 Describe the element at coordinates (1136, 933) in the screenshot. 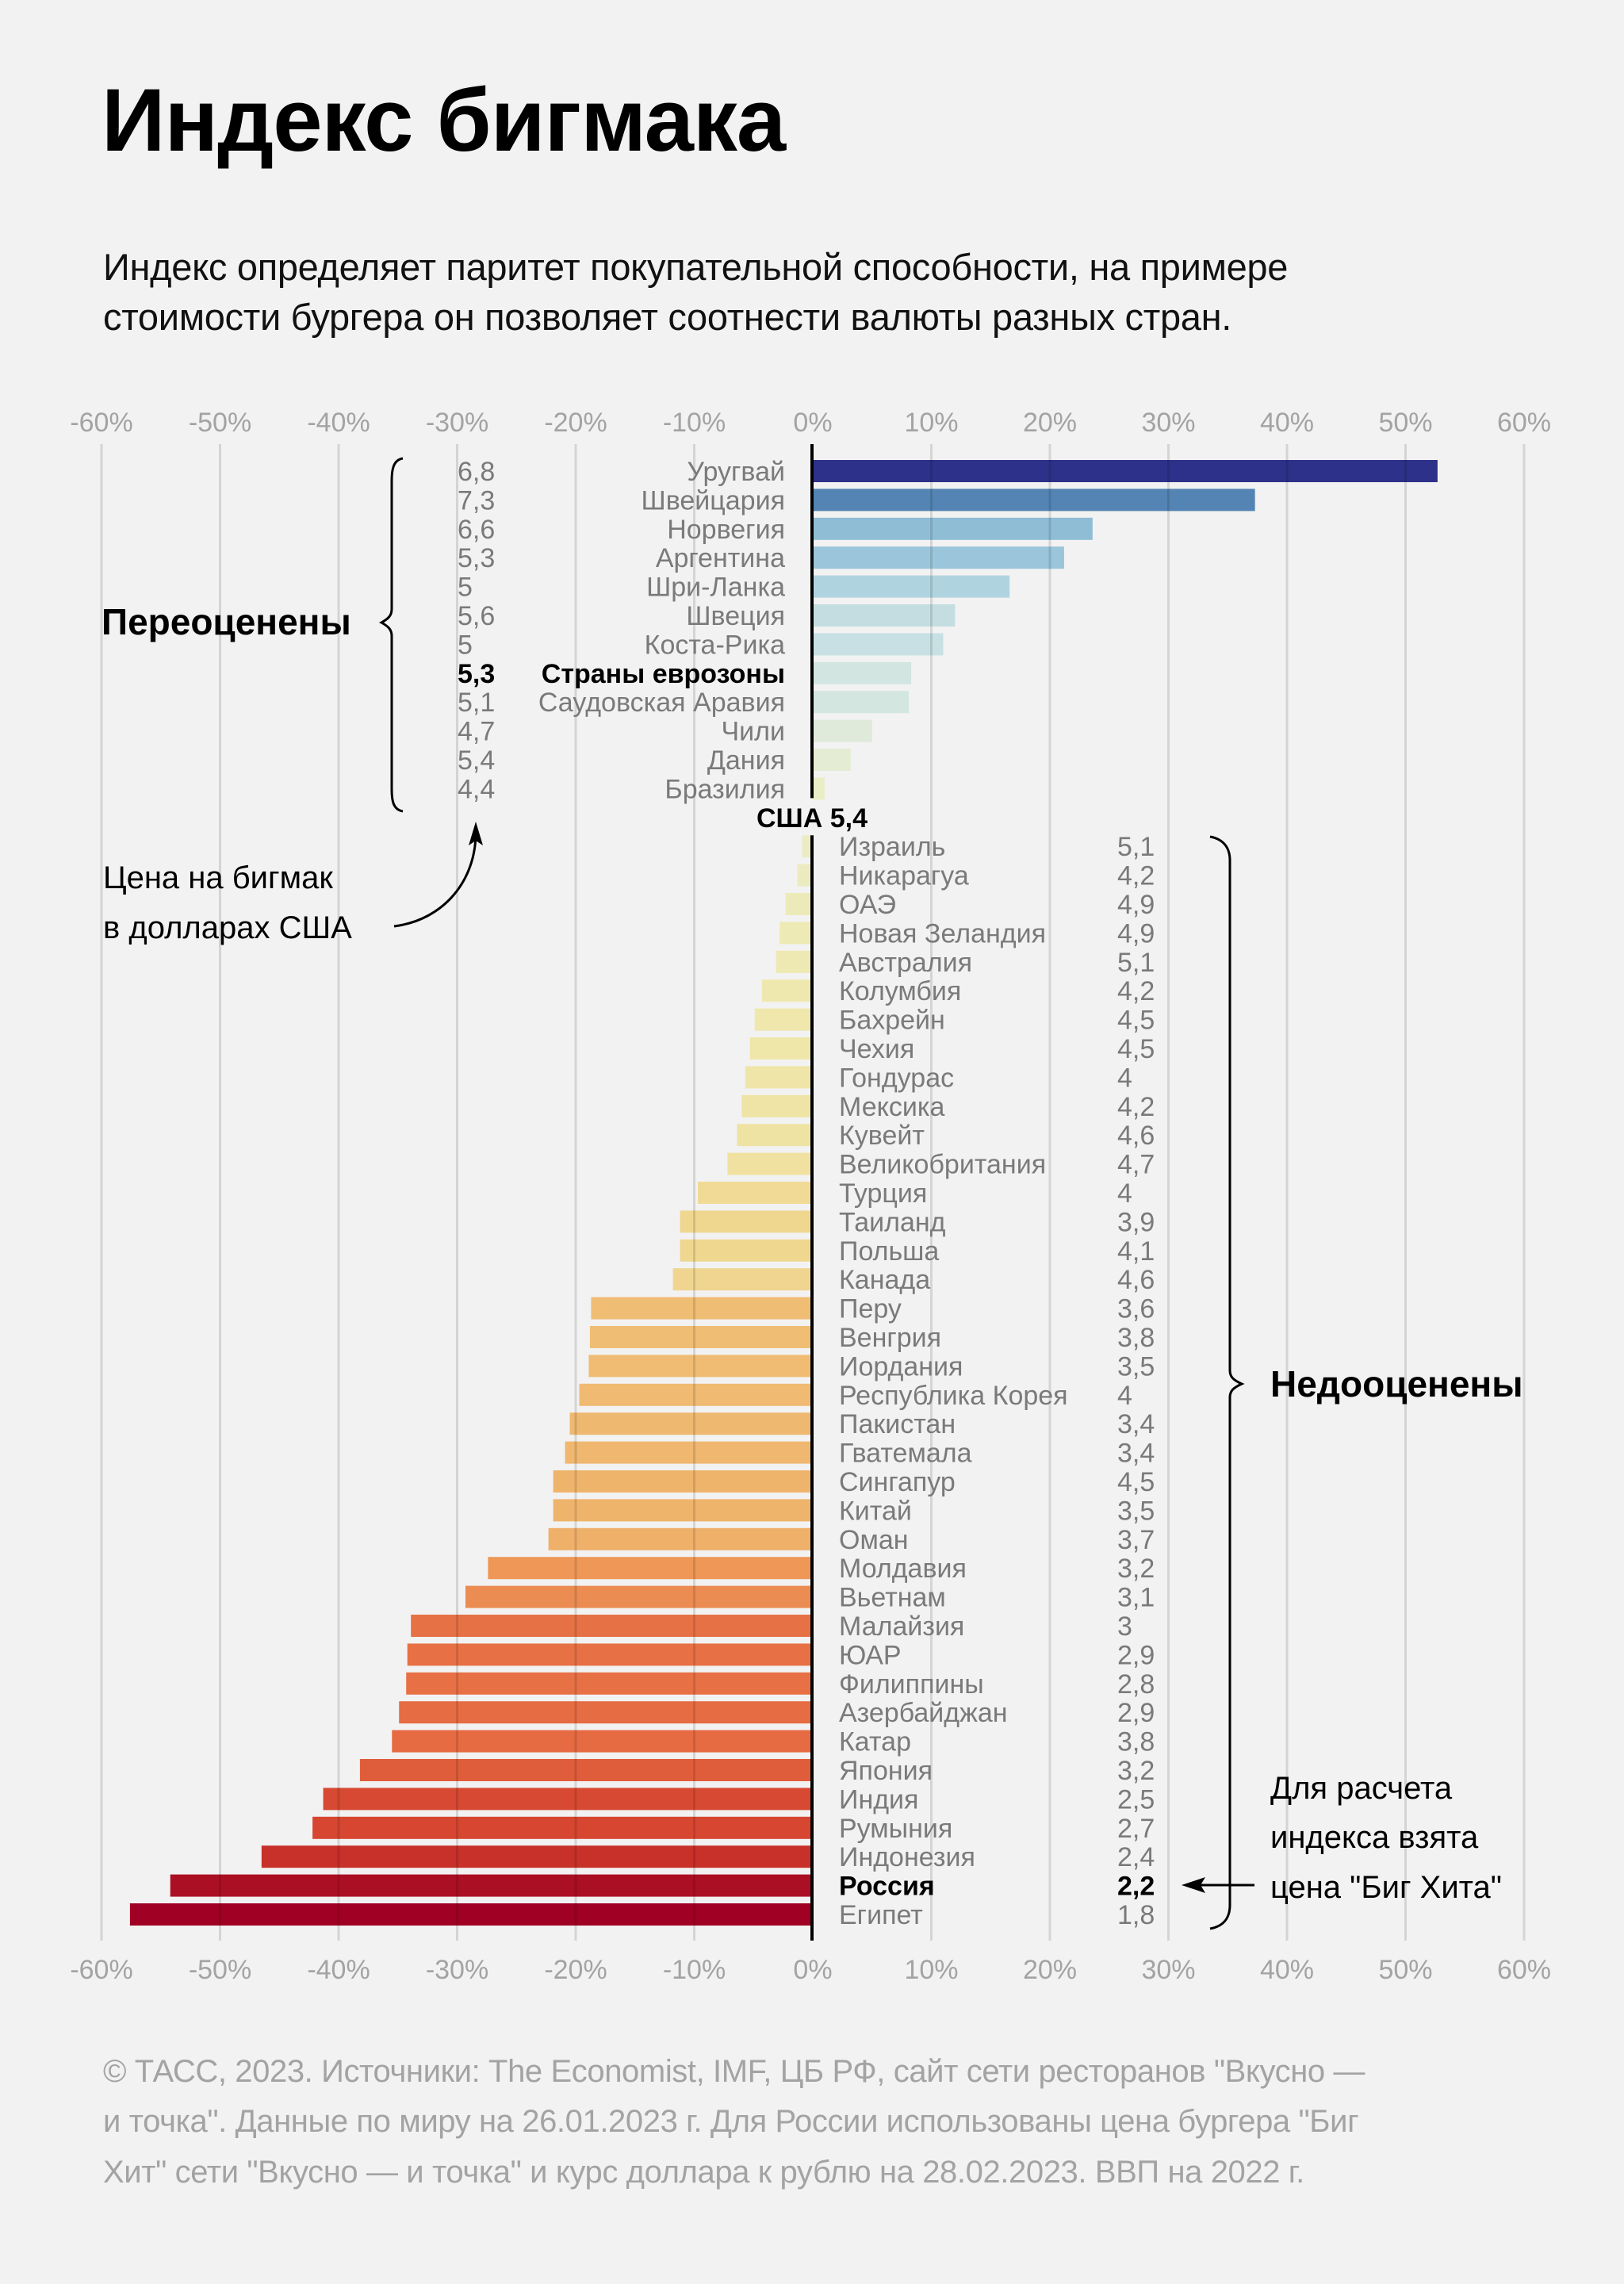

I see `price-label: 4,9` at that location.